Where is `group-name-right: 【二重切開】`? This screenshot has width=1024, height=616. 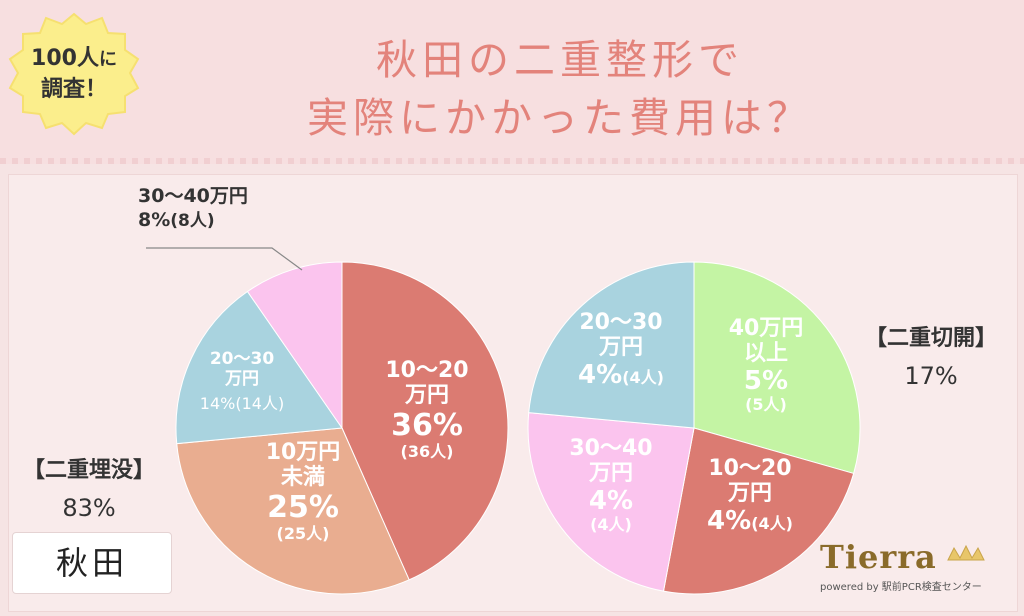
group-name-right: 【二重切開】 is located at coordinates (930, 338).